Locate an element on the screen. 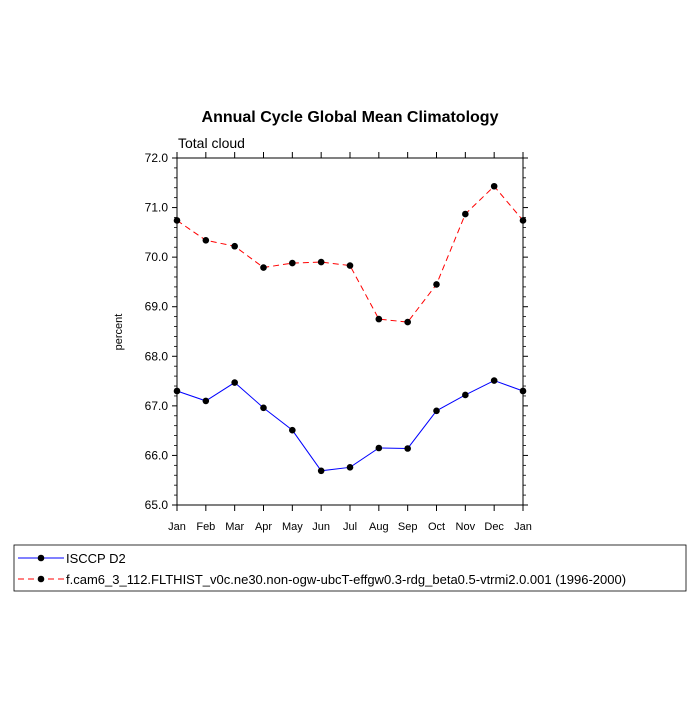  x-tick-label: Nov is located at coordinates (466, 527).